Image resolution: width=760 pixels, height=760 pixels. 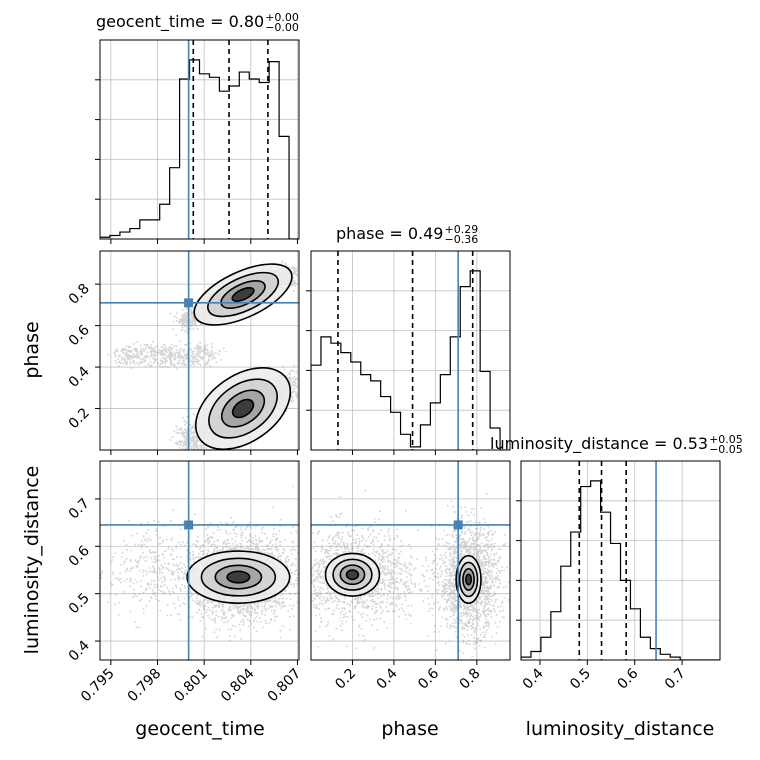 I want to click on title-phase-param: phase, so click(x=360, y=233).